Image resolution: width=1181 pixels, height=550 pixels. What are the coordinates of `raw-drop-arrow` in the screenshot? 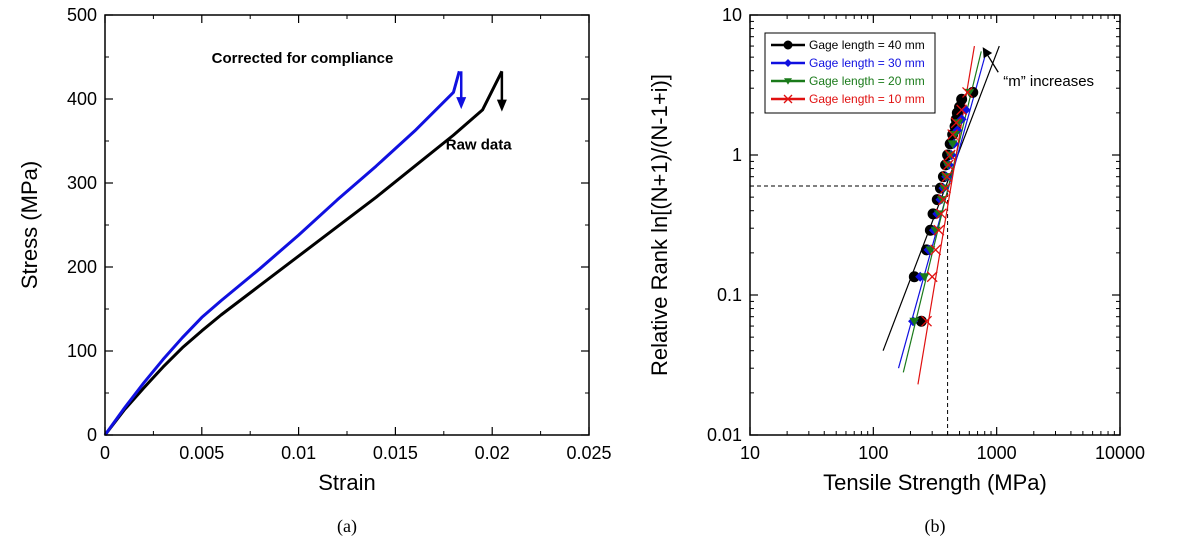 It's located at (501, 91).